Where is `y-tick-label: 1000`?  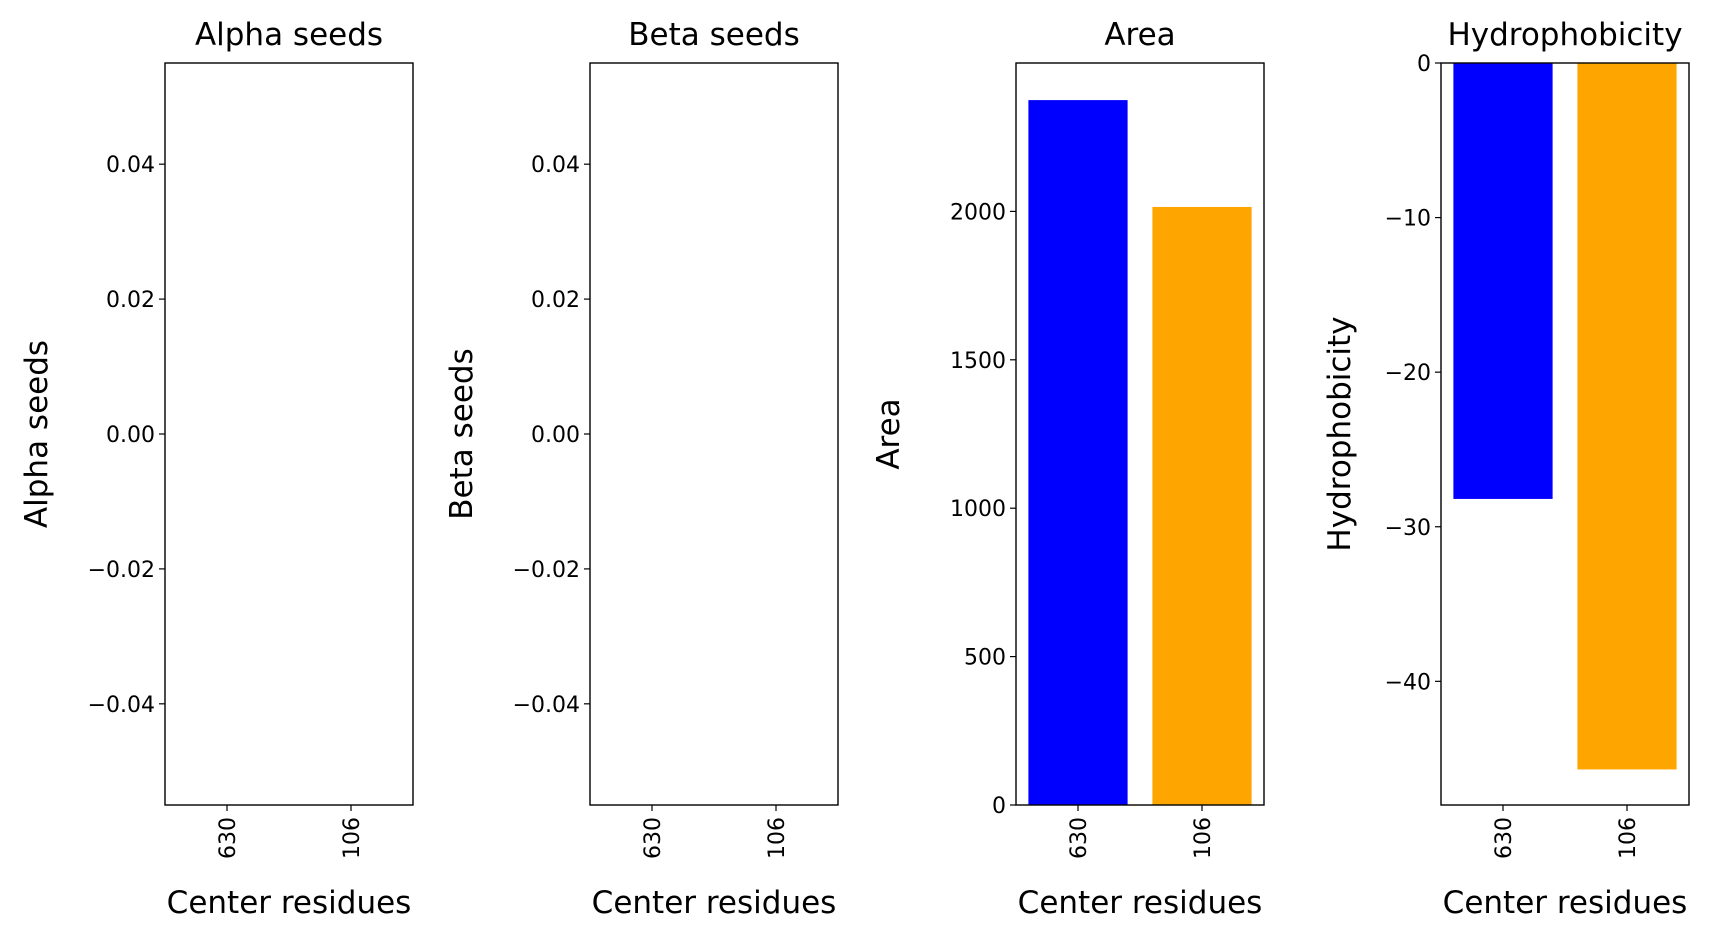 y-tick-label: 1000 is located at coordinates (978, 509).